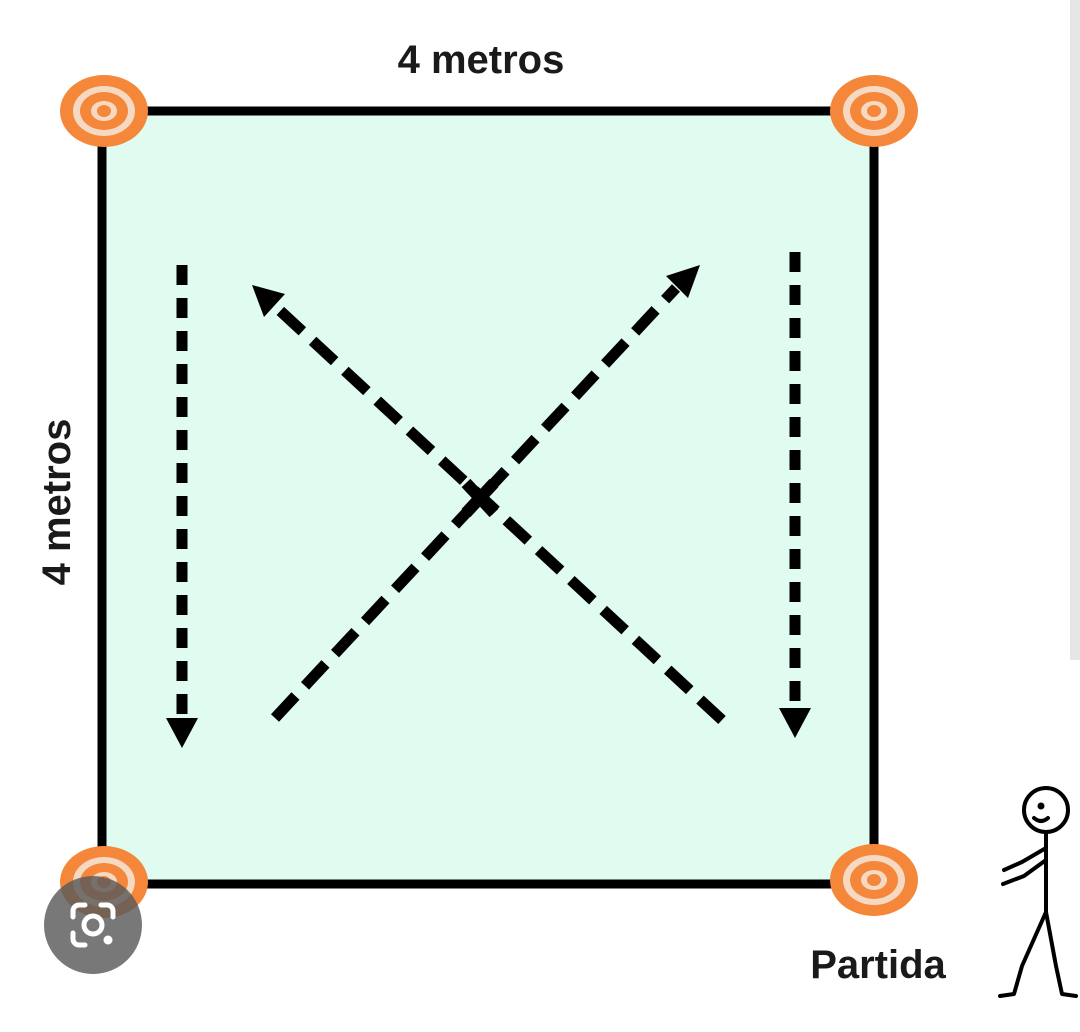 This screenshot has width=1080, height=1032. What do you see at coordinates (57, 502) in the screenshot?
I see `side-dimension-label: 4 metros` at bounding box center [57, 502].